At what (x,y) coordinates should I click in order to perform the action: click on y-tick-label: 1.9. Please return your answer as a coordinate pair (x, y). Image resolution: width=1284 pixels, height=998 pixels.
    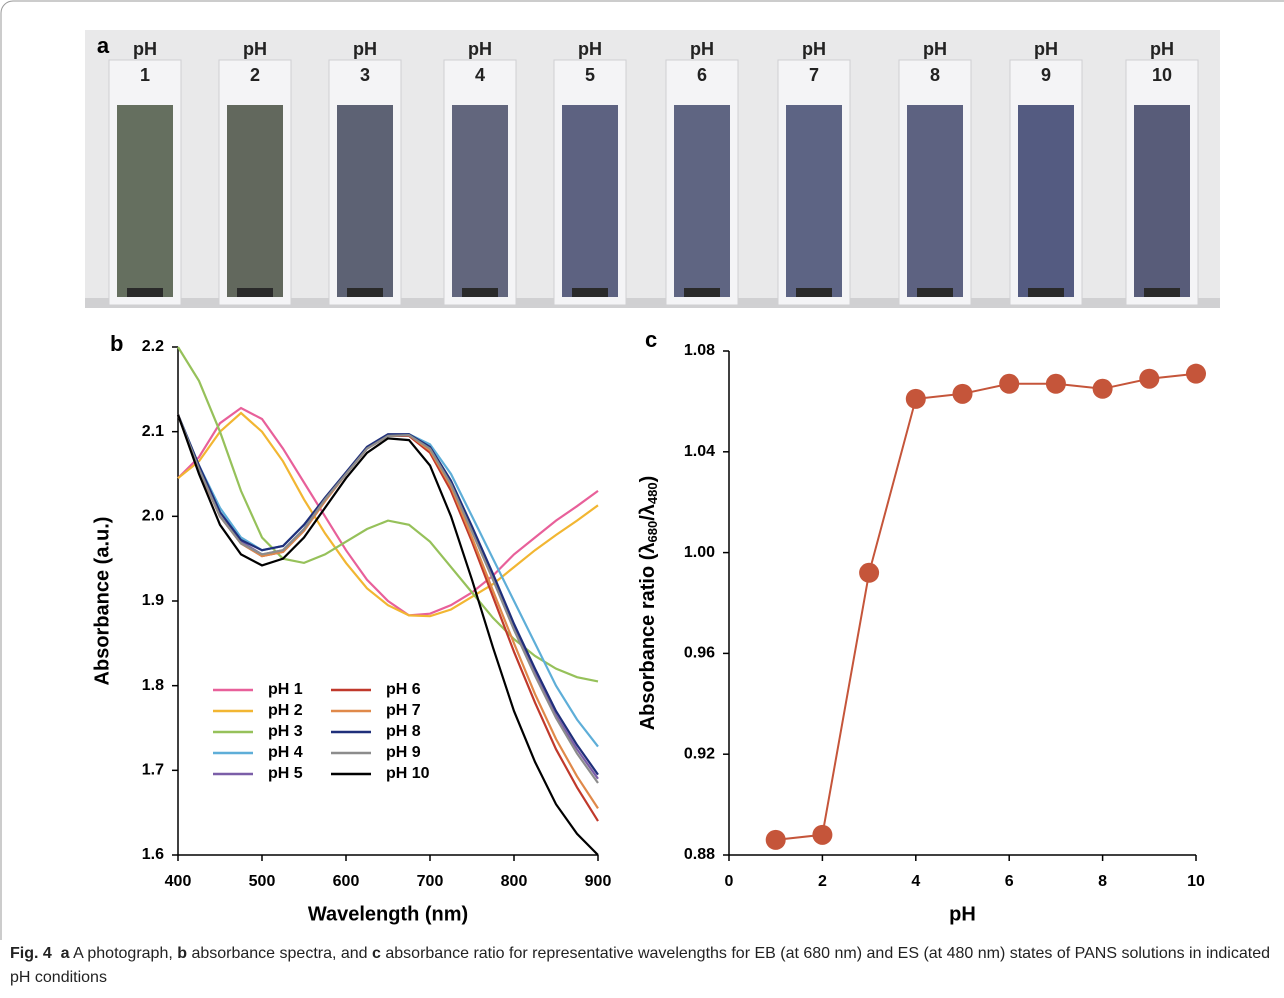
    Looking at the image, I should click on (153, 600).